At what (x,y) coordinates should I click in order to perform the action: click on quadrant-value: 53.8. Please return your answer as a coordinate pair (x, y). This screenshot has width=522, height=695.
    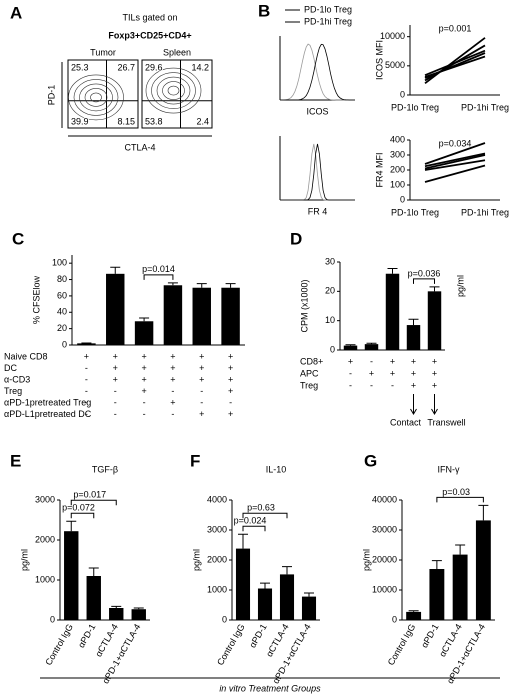
    Looking at the image, I should click on (154, 121).